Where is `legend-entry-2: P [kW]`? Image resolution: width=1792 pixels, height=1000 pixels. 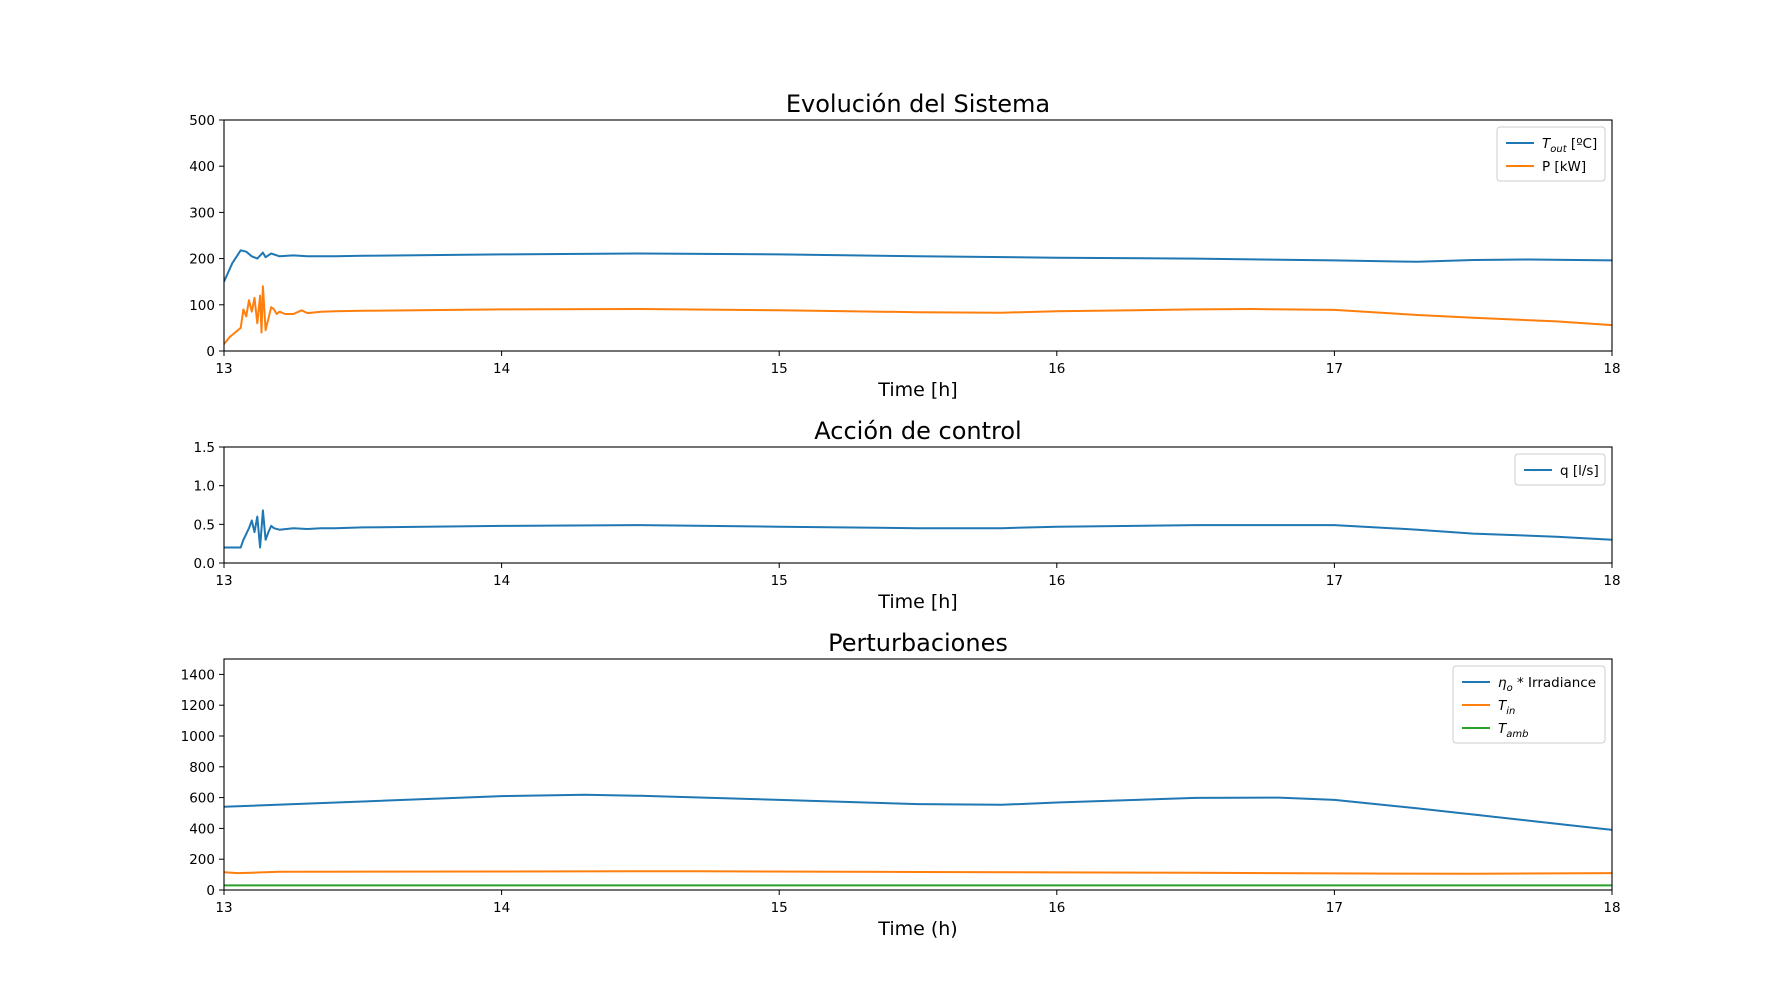 legend-entry-2: P [kW] is located at coordinates (1564, 167).